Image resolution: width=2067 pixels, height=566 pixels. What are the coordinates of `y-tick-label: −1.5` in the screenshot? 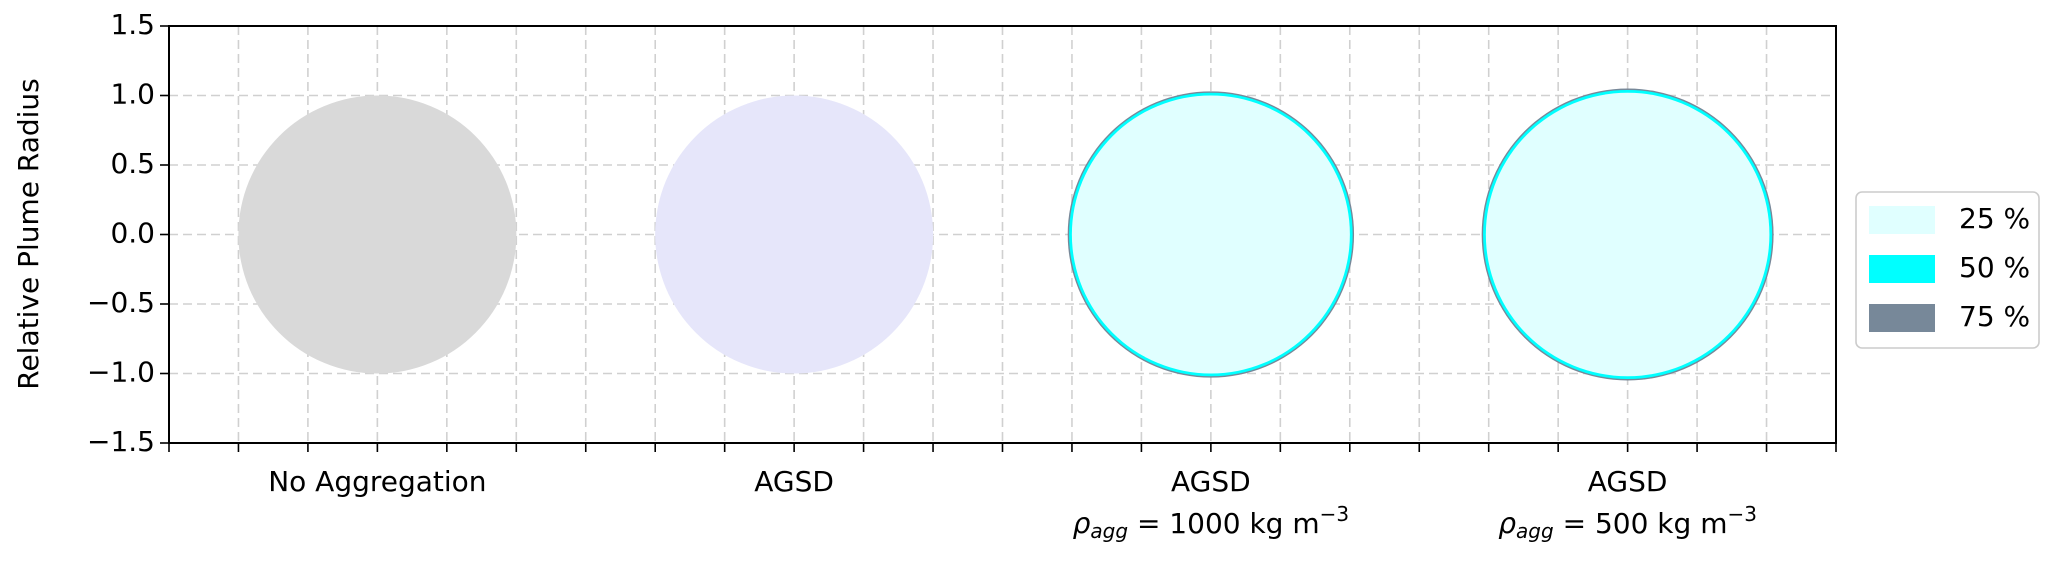 It's located at (121, 441).